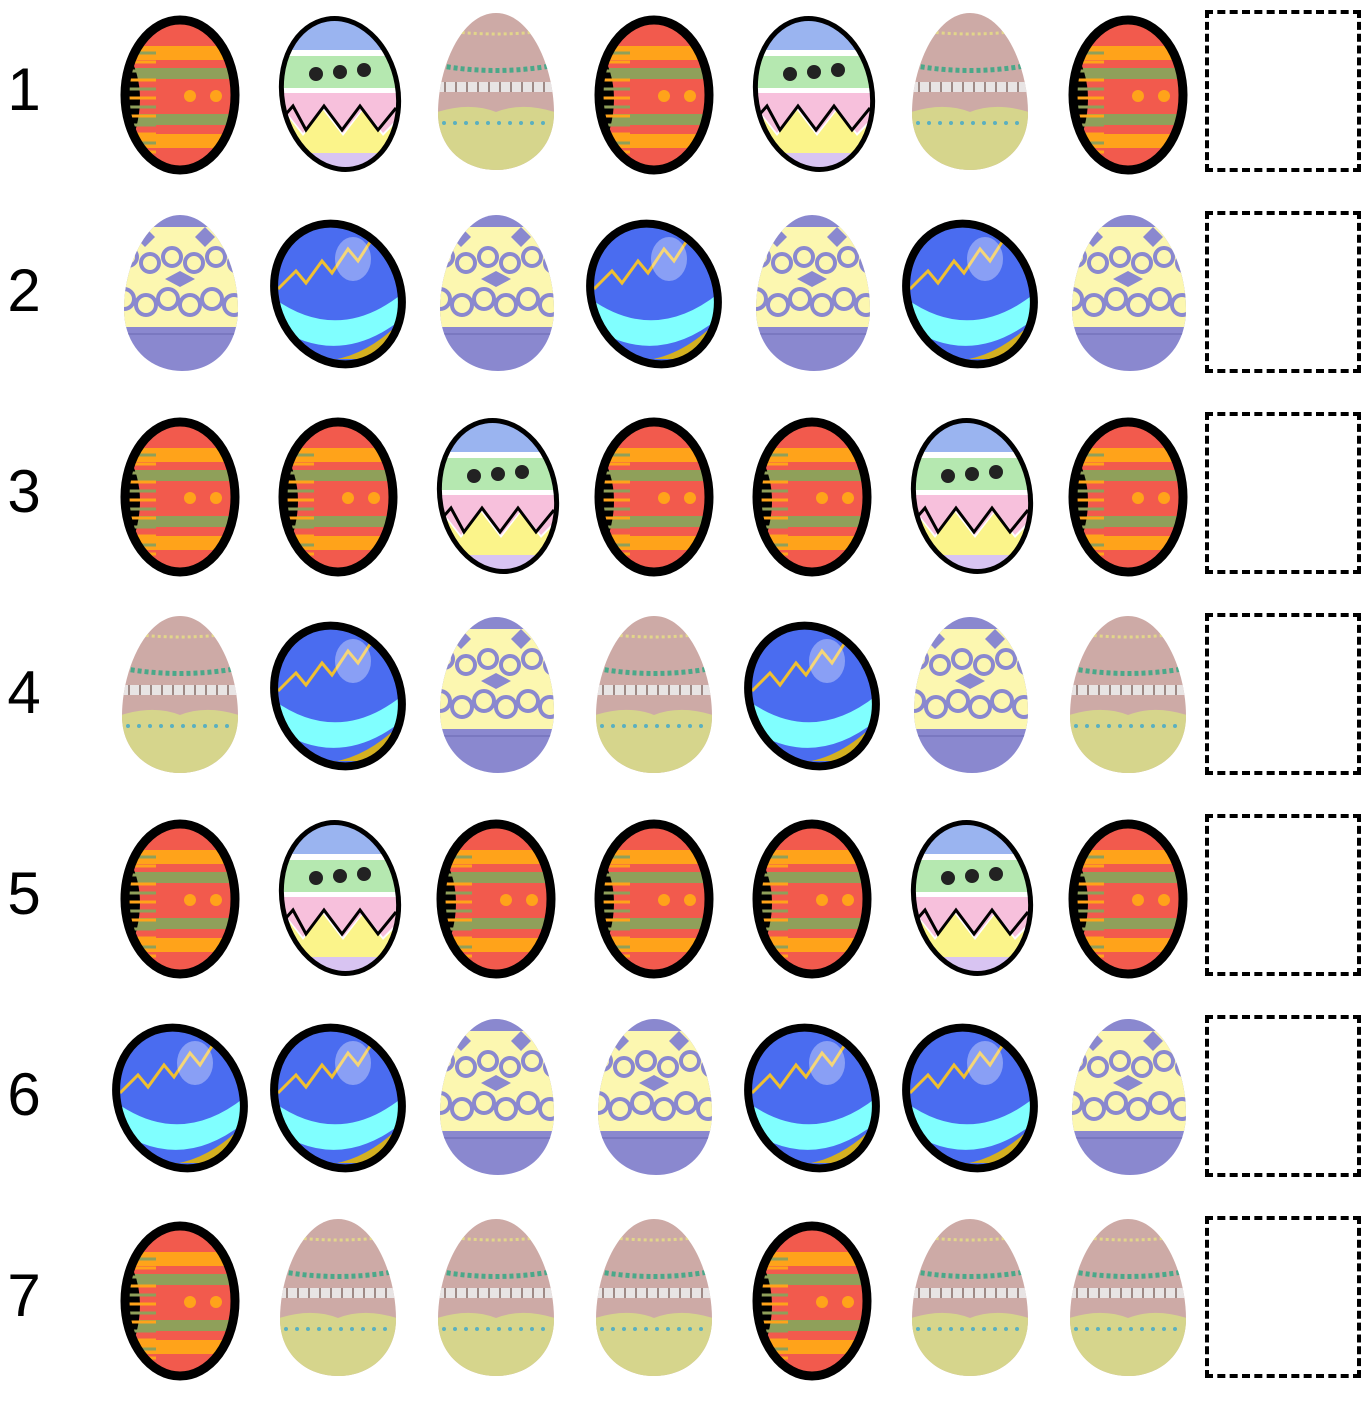  What do you see at coordinates (24, 89) in the screenshot?
I see `row-number: 1` at bounding box center [24, 89].